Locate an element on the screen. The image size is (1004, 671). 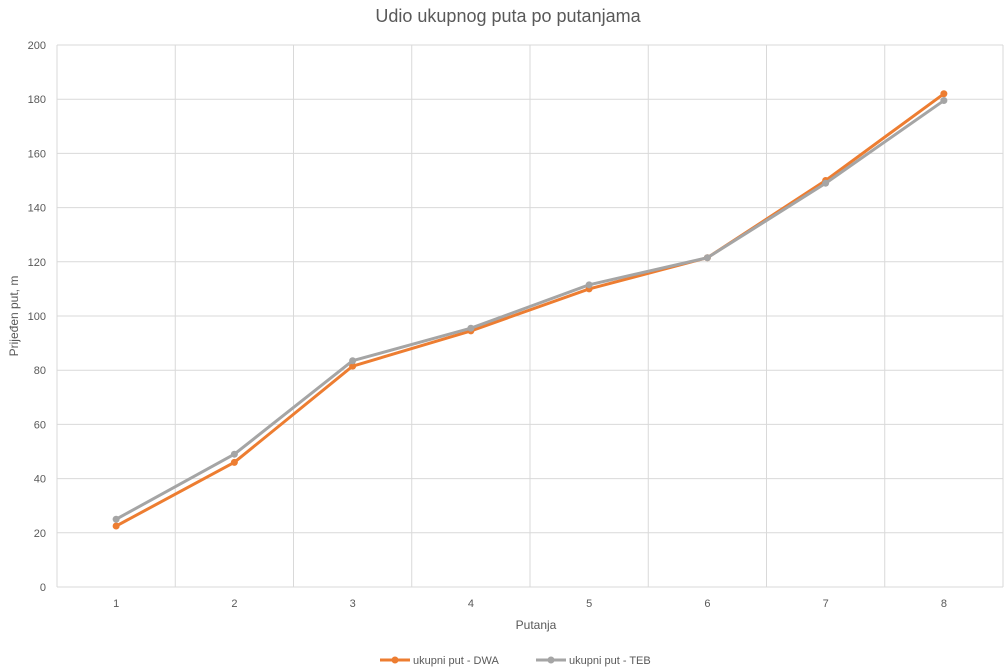
x-axis-ticks: 1 2 3 4 5 6 7 8 is located at coordinates (530, 604).